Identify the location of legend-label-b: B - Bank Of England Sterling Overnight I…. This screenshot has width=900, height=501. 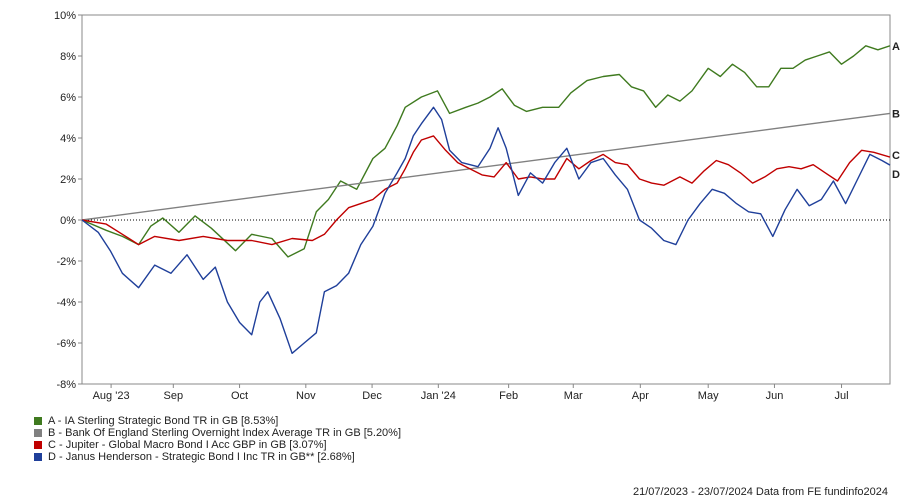
(225, 433).